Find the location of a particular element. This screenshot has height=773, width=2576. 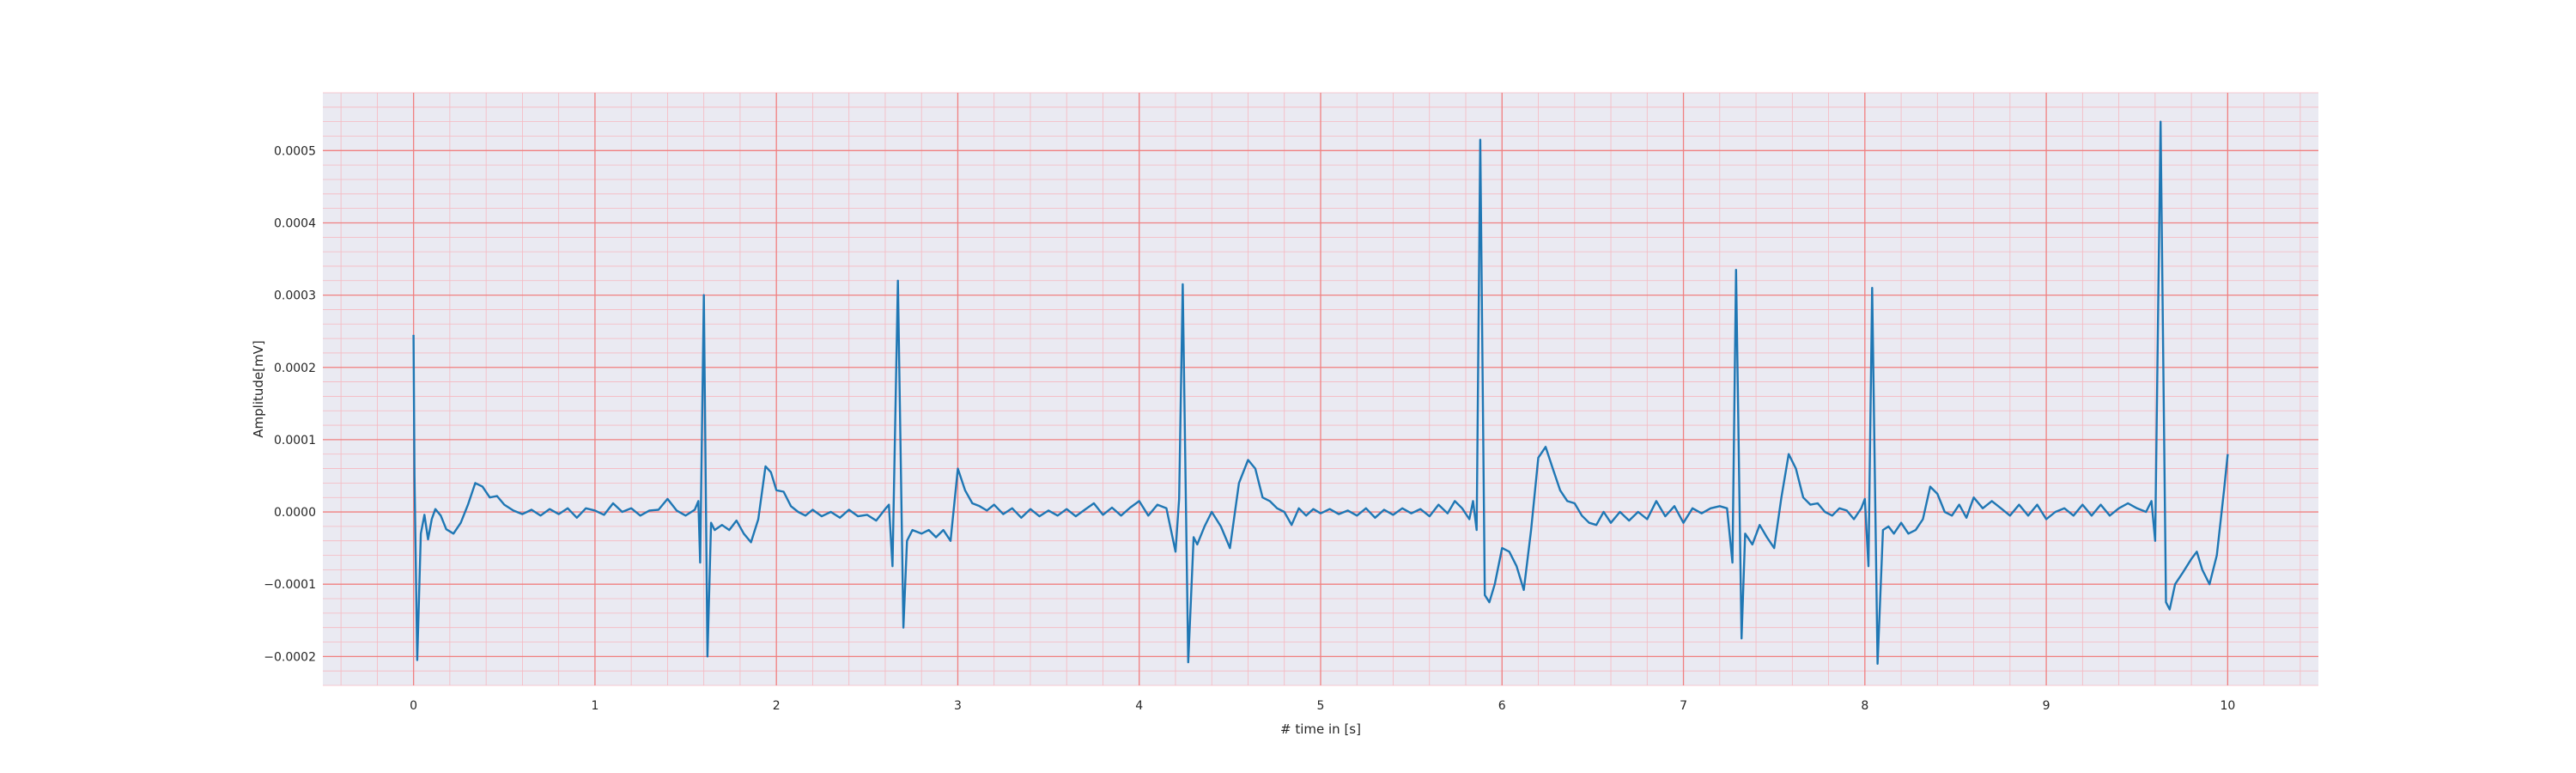

x-tick-label: 4 is located at coordinates (1139, 706).